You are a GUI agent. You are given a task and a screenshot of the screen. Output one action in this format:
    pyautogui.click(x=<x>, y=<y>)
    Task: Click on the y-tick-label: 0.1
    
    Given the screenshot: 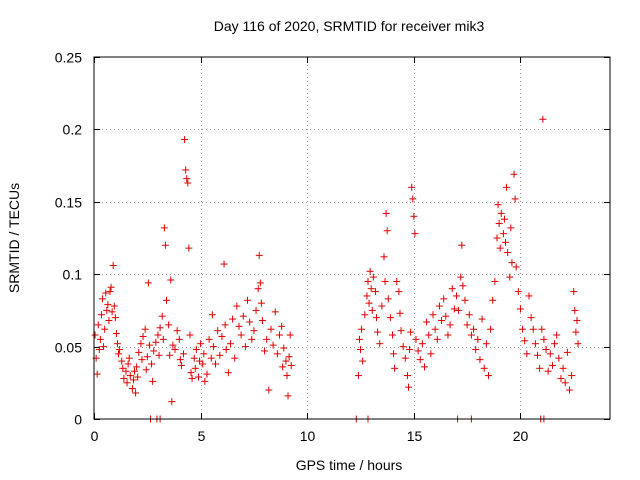 What is the action you would take?
    pyautogui.click(x=73, y=275)
    